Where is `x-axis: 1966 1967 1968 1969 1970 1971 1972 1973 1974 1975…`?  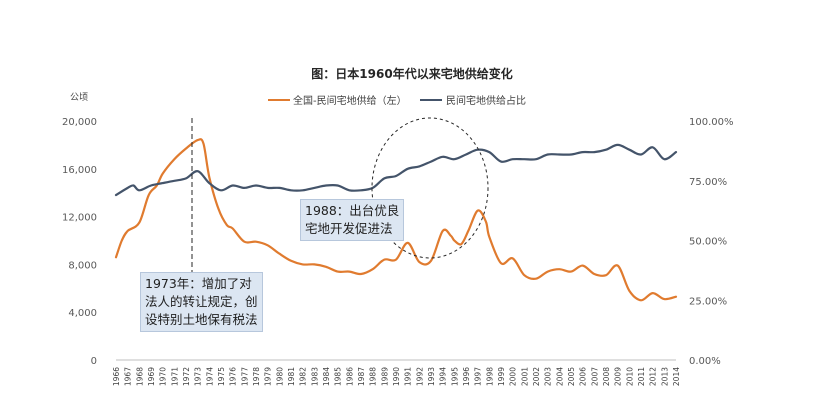 x-axis: 1966 1967 1968 1969 1970 1971 1972 1973 1974 1975… is located at coordinates (396, 376).